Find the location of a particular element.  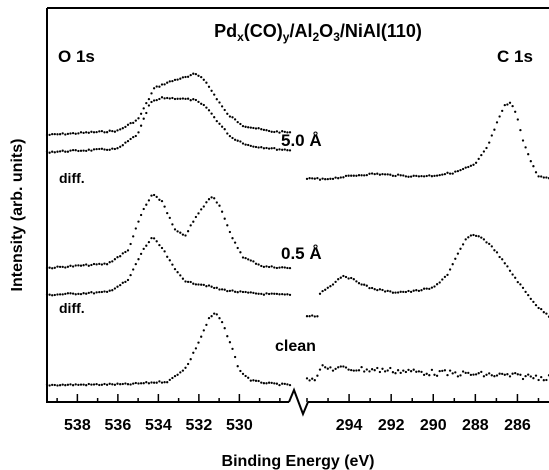

series-diff-0-5- is located at coordinates (168, 266).